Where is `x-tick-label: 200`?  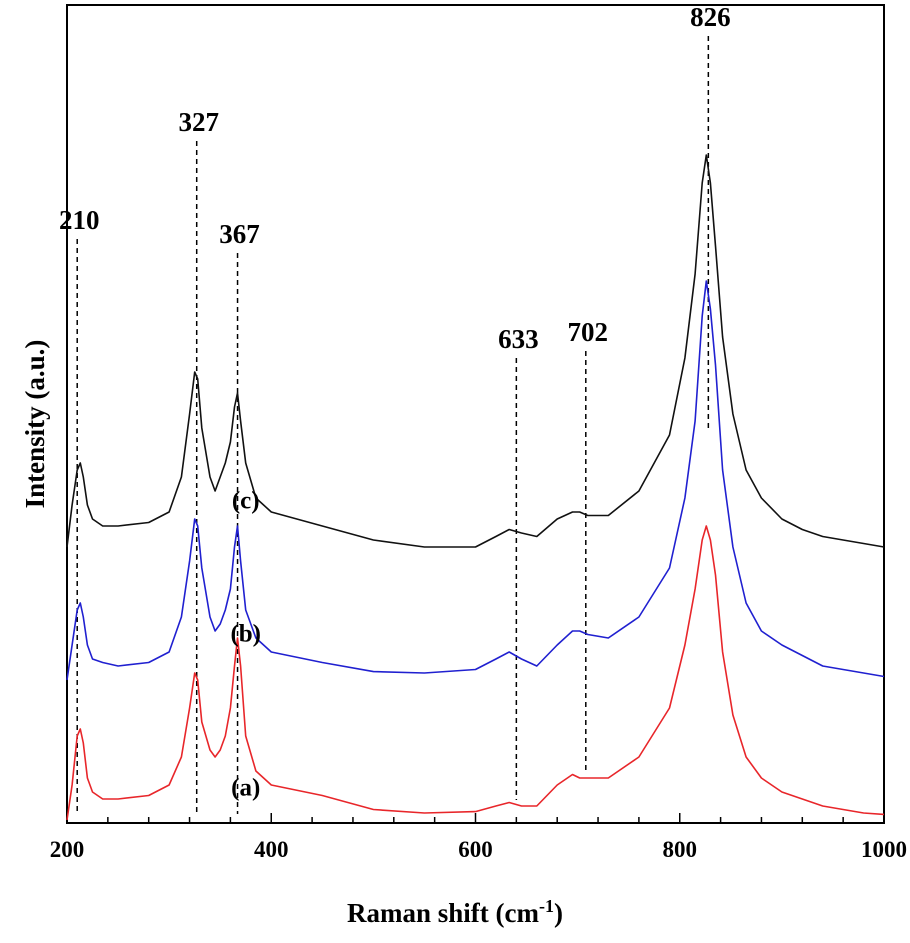
x-tick-label: 200 is located at coordinates (67, 849).